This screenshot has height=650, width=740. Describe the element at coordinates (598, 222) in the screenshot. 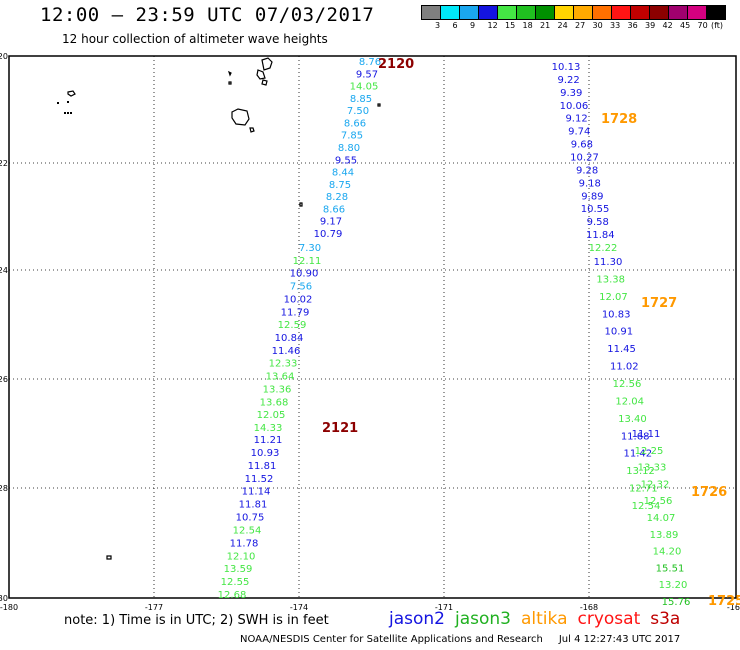

I see `wave-height-value: 9.58` at that location.